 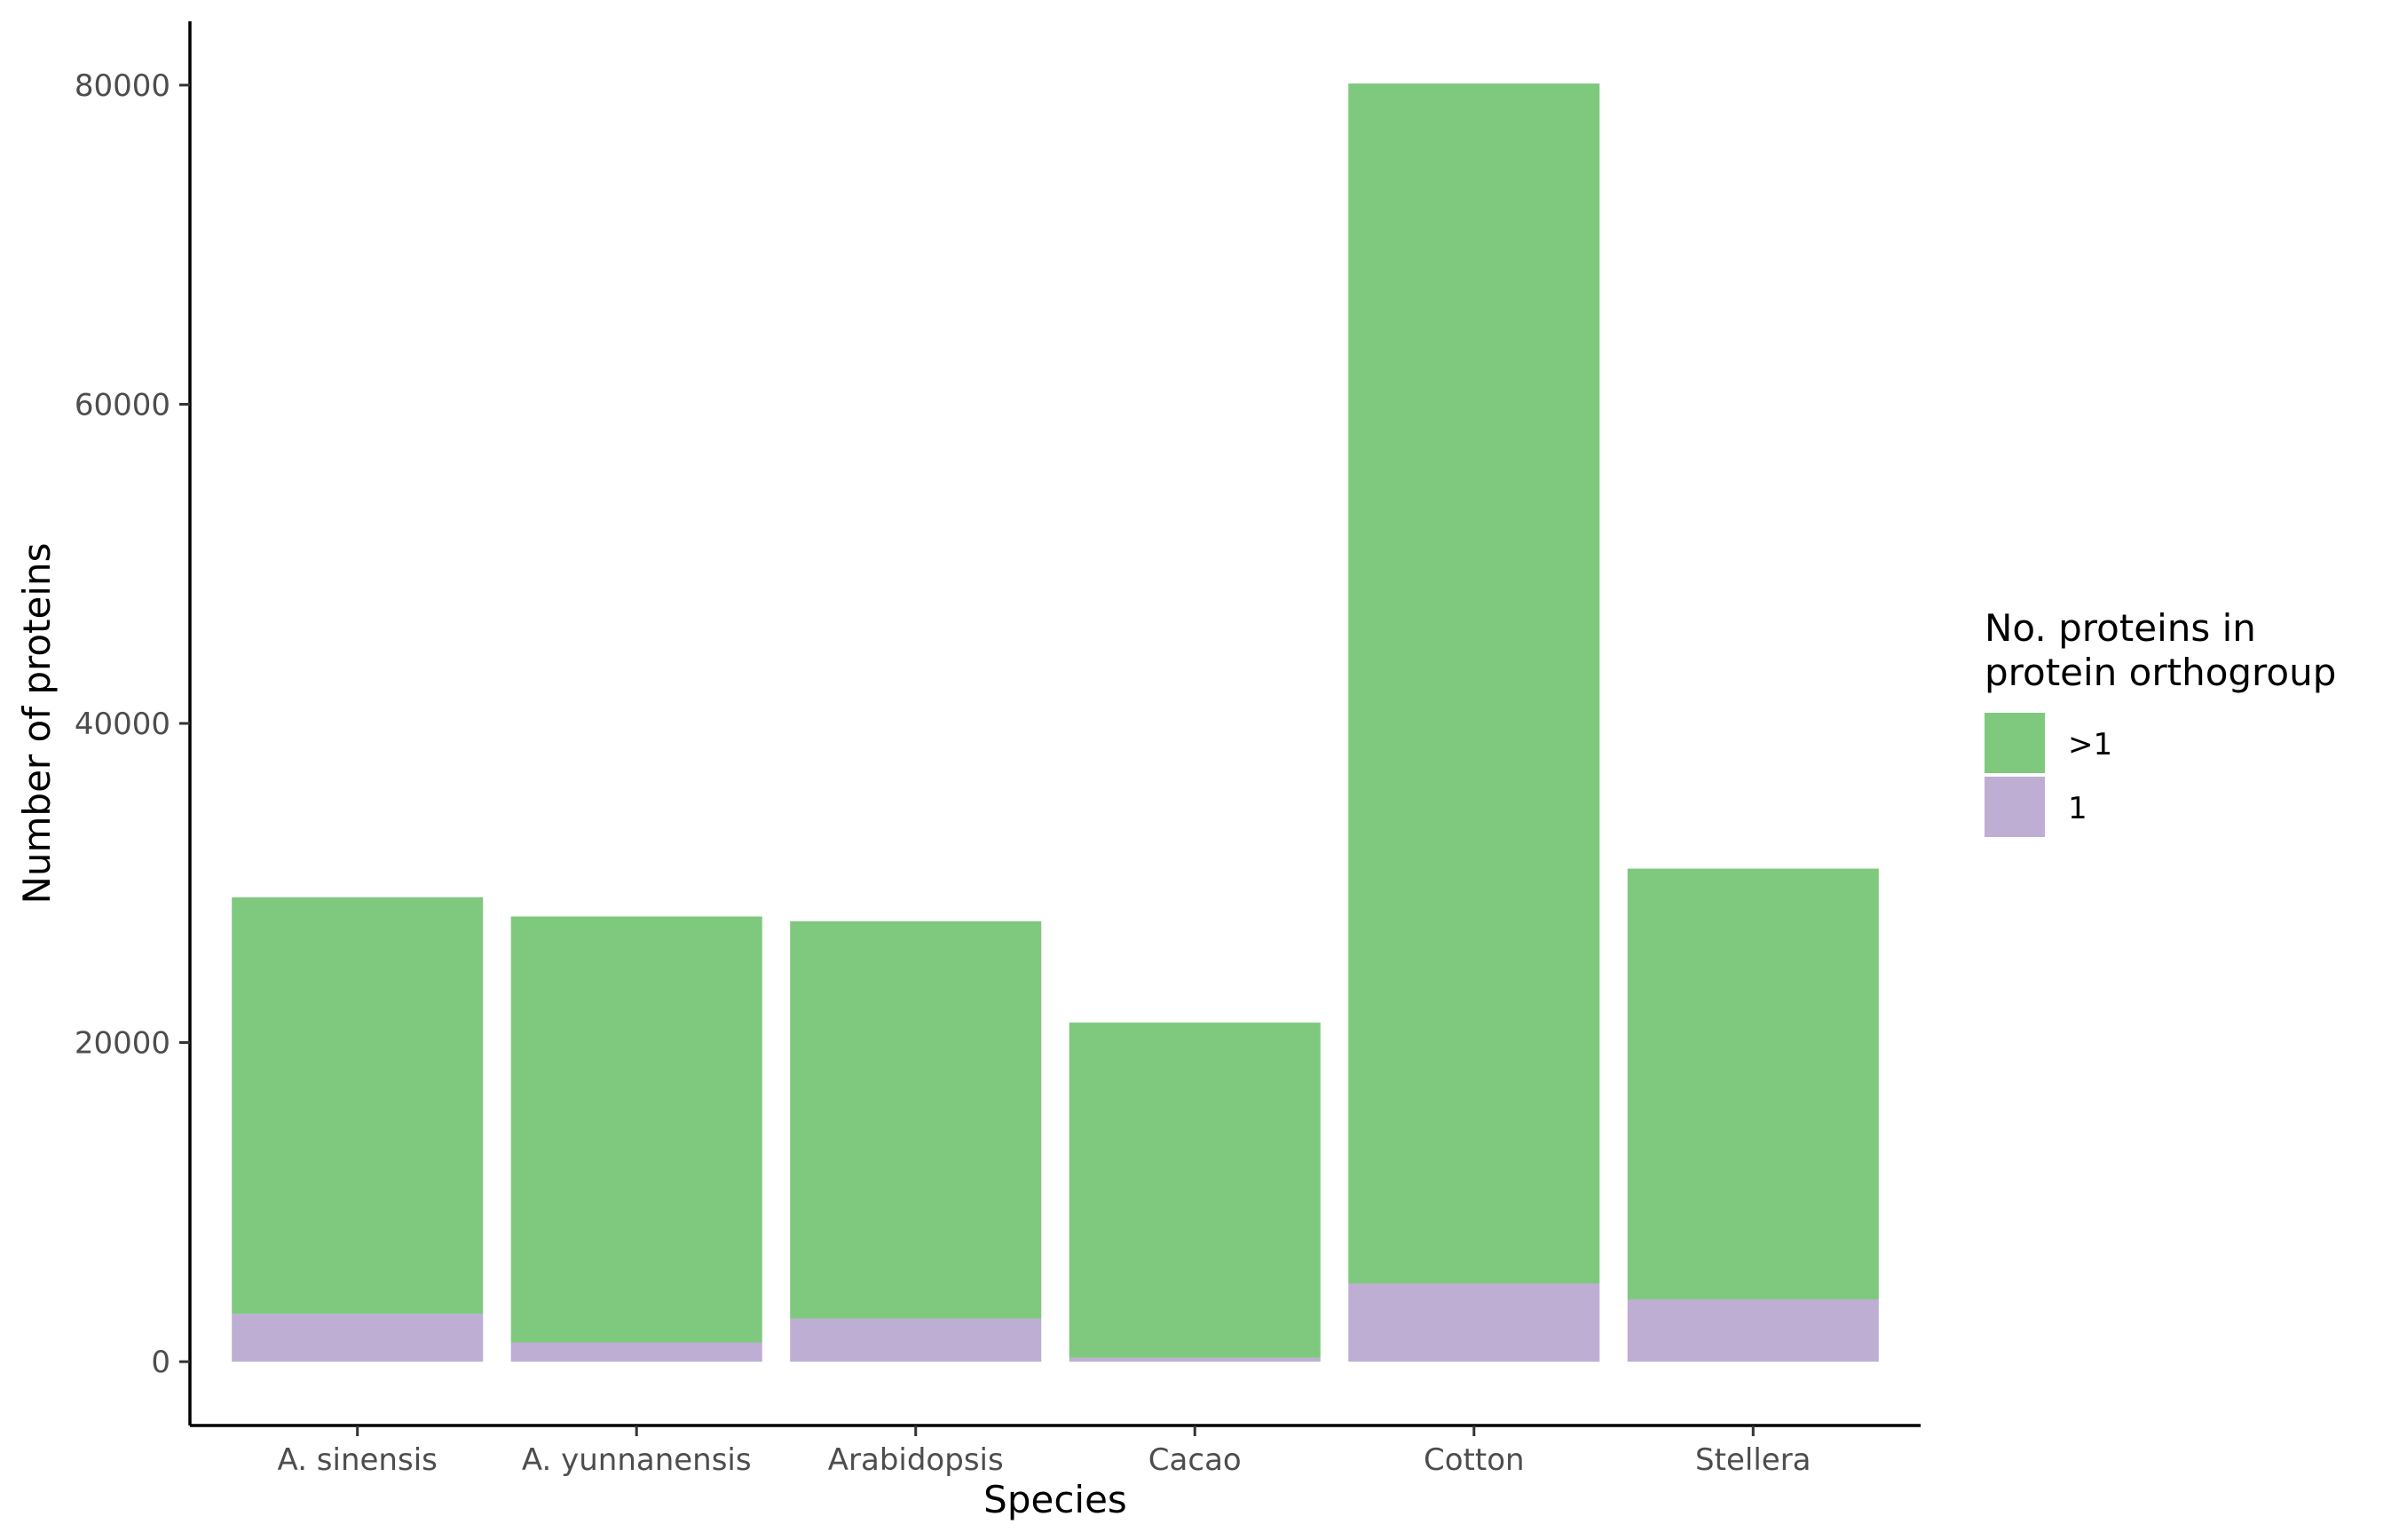 I want to click on legend-label-1: 1, so click(x=2077, y=808).